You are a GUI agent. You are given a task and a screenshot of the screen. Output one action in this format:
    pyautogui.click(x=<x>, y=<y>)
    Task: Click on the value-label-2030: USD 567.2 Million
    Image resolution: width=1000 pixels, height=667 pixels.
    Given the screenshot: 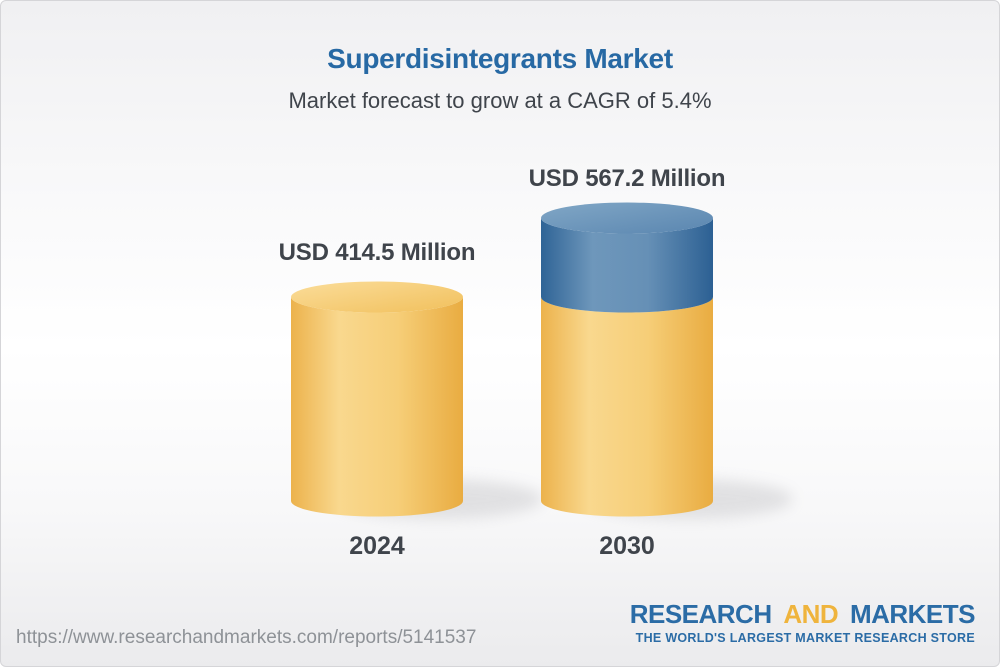 What is the action you would take?
    pyautogui.click(x=627, y=178)
    